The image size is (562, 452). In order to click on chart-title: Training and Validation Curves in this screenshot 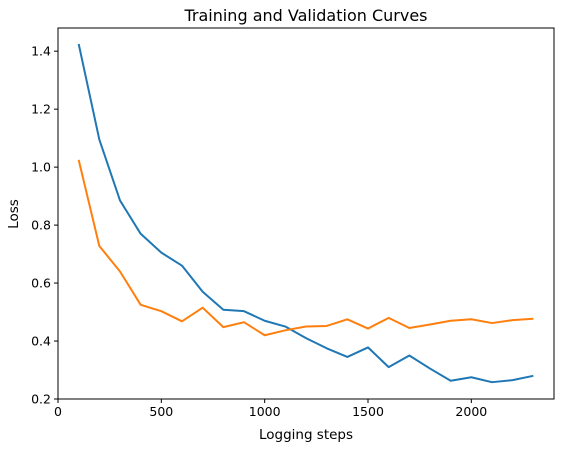, I will do `click(305, 15)`.